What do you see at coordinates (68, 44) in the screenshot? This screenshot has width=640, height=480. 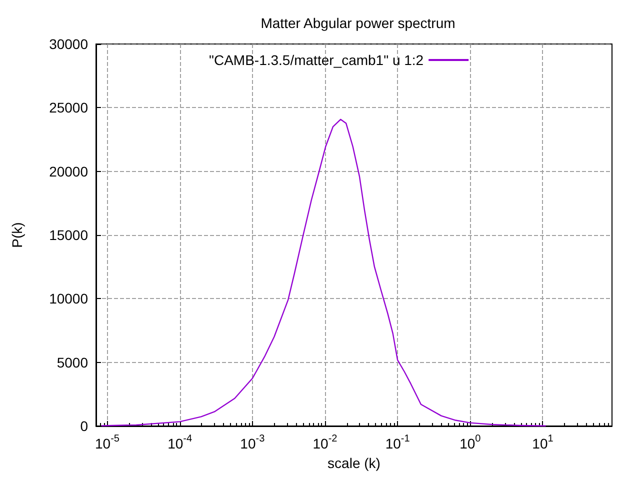 I see `y-tick-label: 30000` at bounding box center [68, 44].